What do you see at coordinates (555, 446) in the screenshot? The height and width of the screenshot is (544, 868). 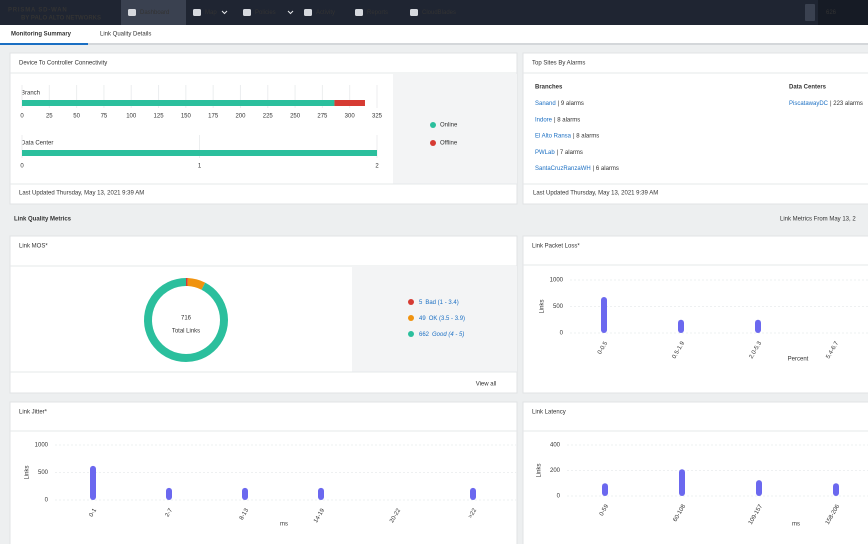 I see `y-tick-label: 400` at bounding box center [555, 446].